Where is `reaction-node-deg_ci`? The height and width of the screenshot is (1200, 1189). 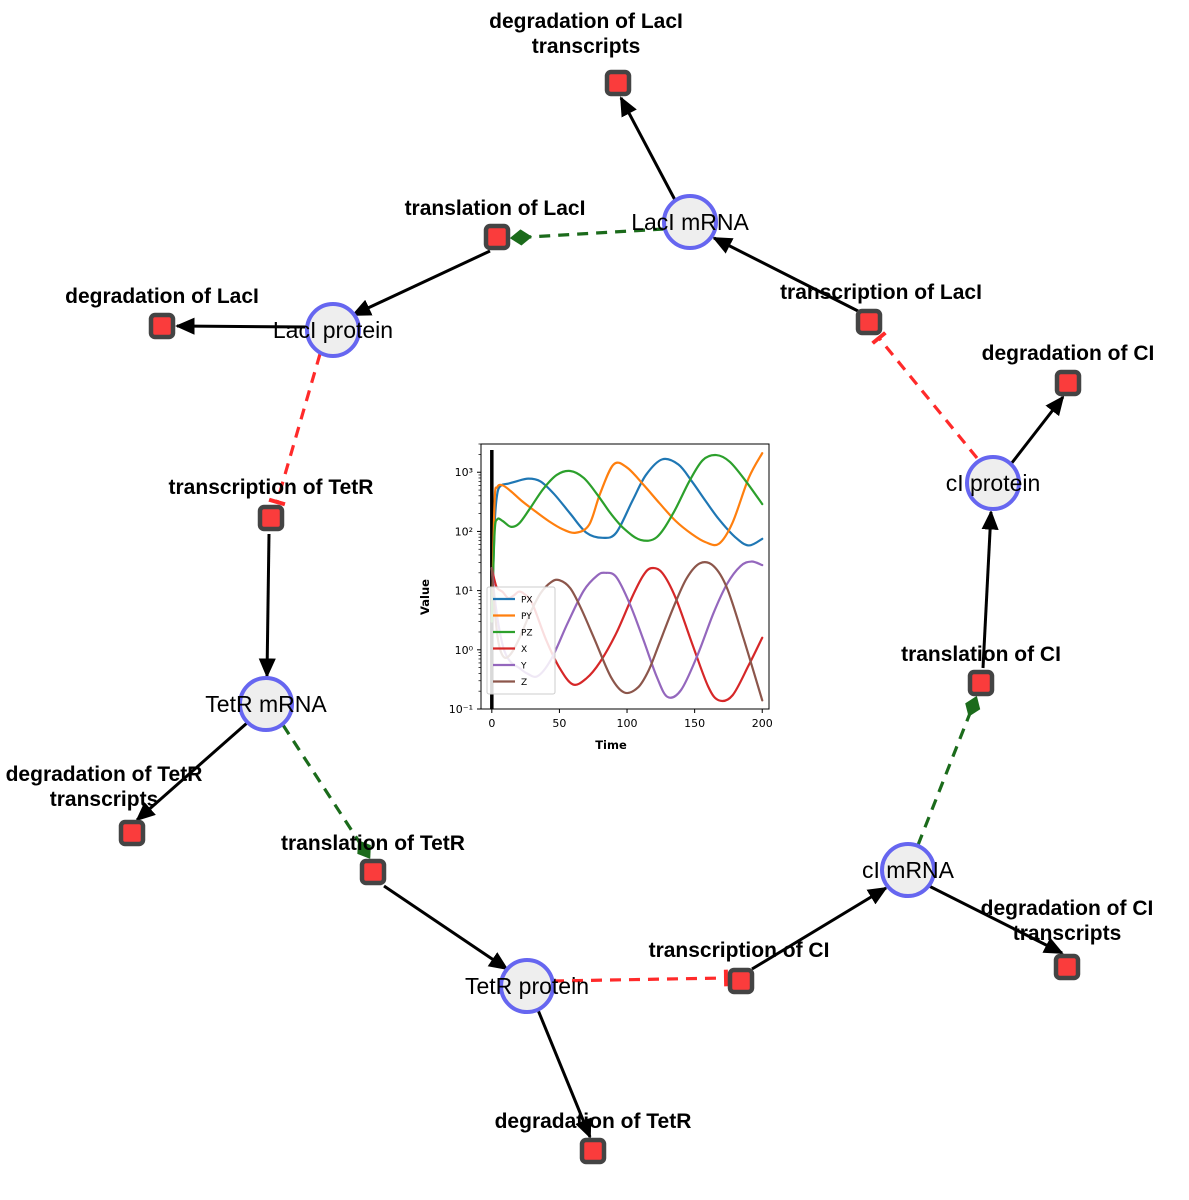
reaction-node-deg_ci is located at coordinates (1068, 383).